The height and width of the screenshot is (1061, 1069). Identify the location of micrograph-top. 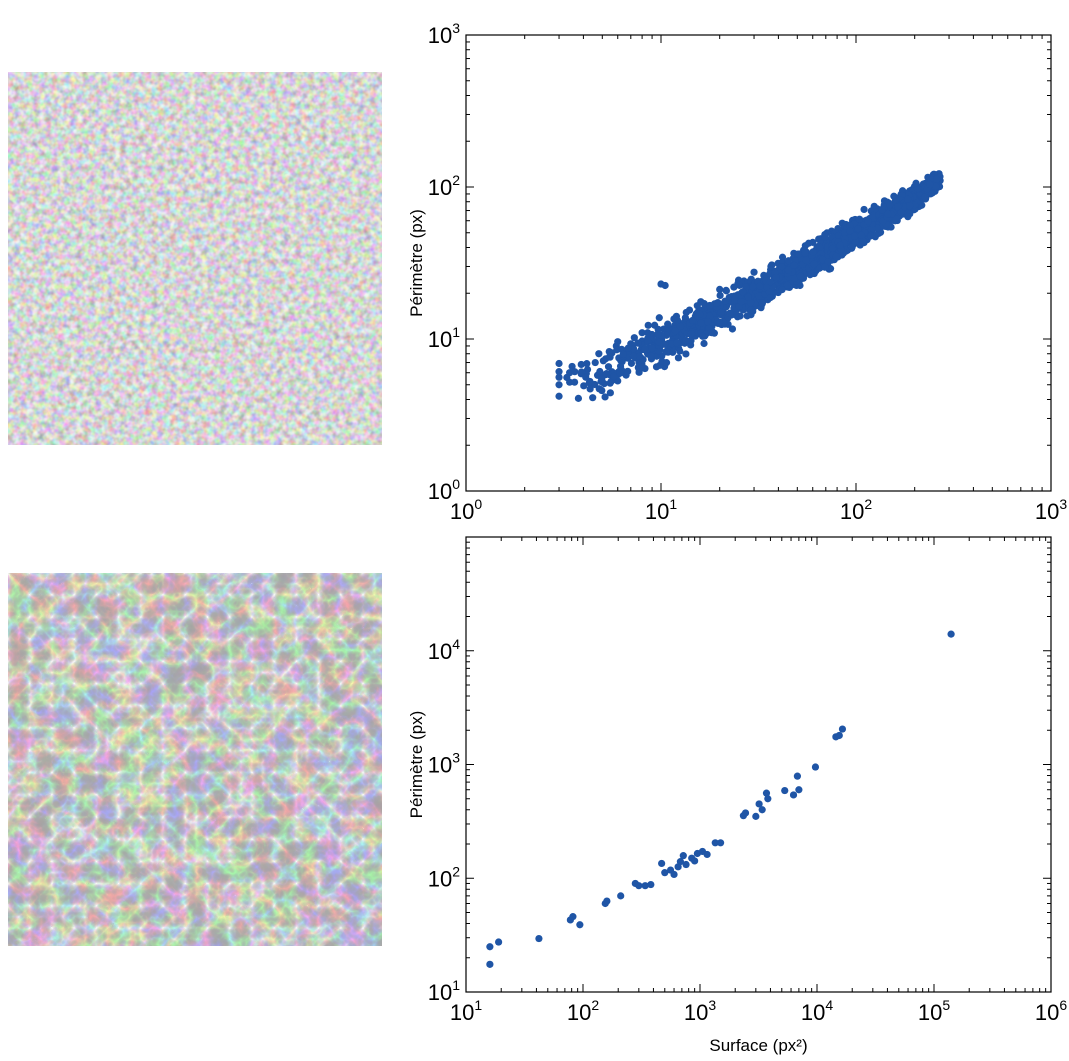
(195, 258).